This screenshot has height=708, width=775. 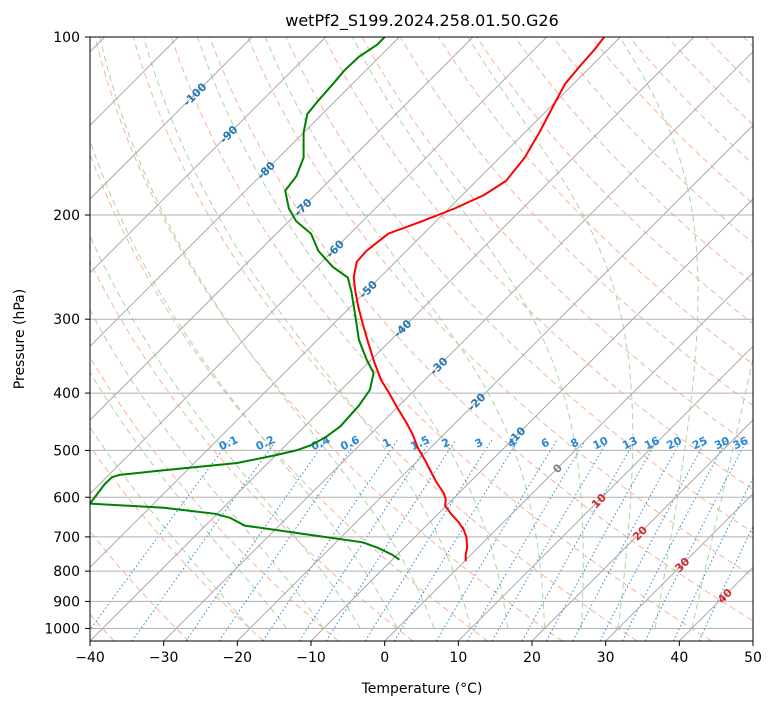 I want to click on x-tick-label: 50, so click(x=753, y=658).